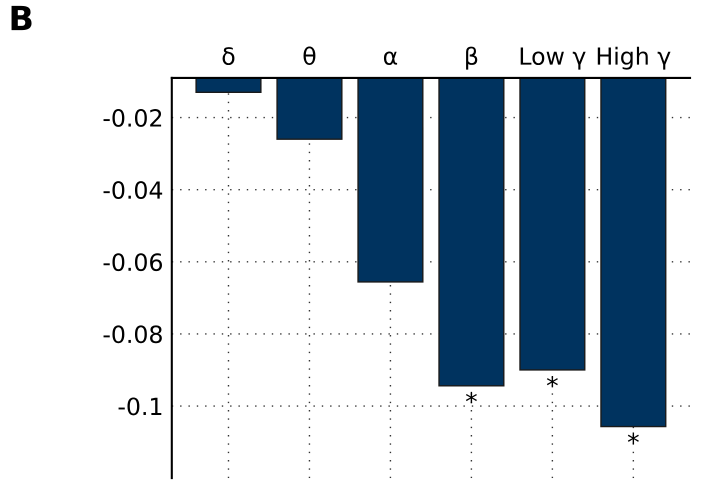  I want to click on x-tick-label: θ, so click(310, 55).